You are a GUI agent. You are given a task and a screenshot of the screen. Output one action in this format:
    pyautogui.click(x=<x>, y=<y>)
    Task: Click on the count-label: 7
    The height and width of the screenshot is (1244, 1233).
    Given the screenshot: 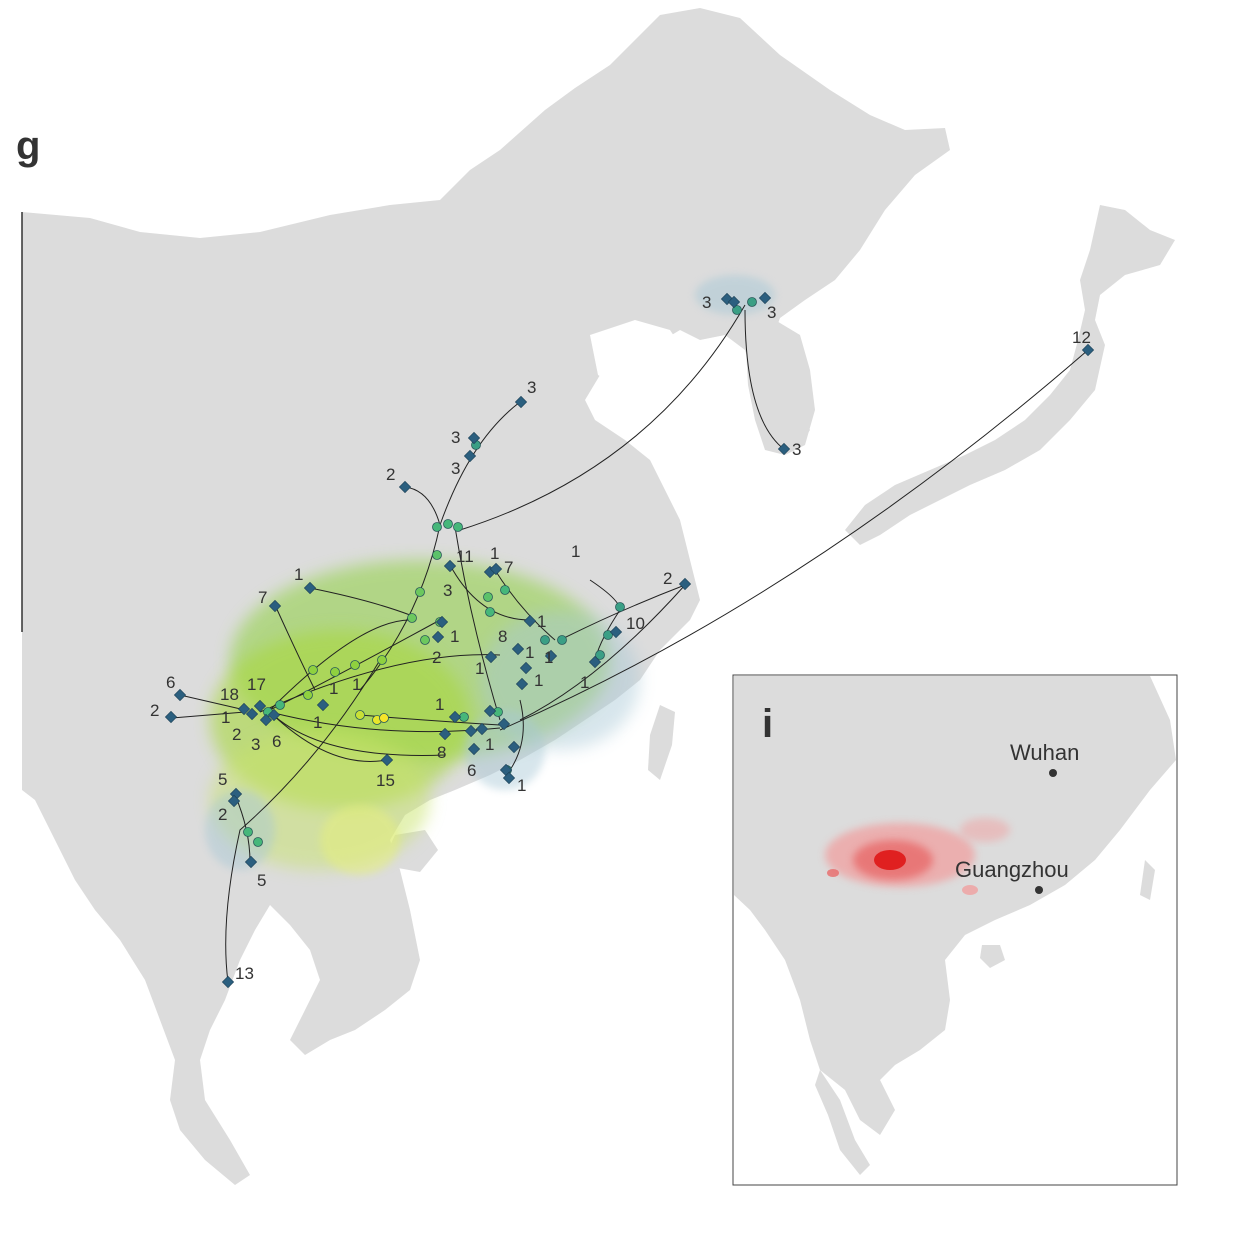 What is the action you would take?
    pyautogui.click(x=262, y=597)
    